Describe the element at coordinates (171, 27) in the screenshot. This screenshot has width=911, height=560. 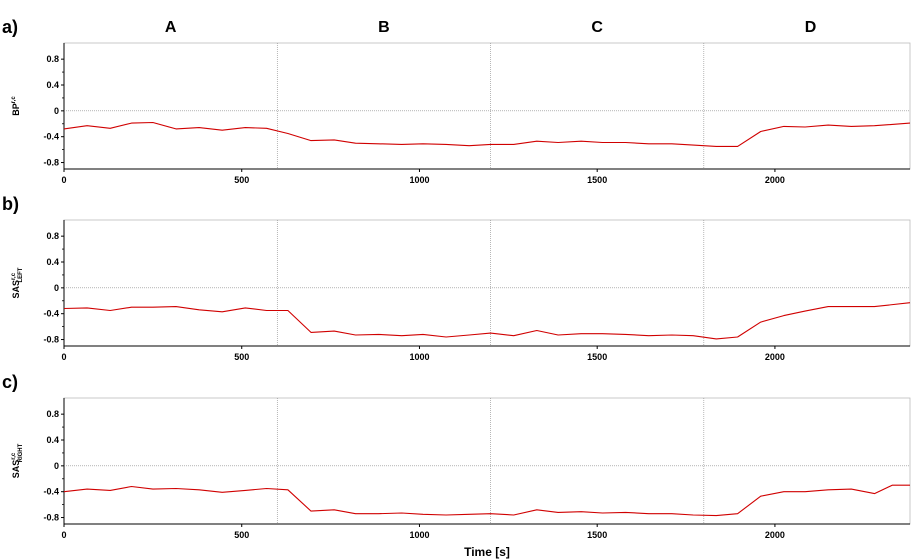
I see `phase-label-A: A` at that location.